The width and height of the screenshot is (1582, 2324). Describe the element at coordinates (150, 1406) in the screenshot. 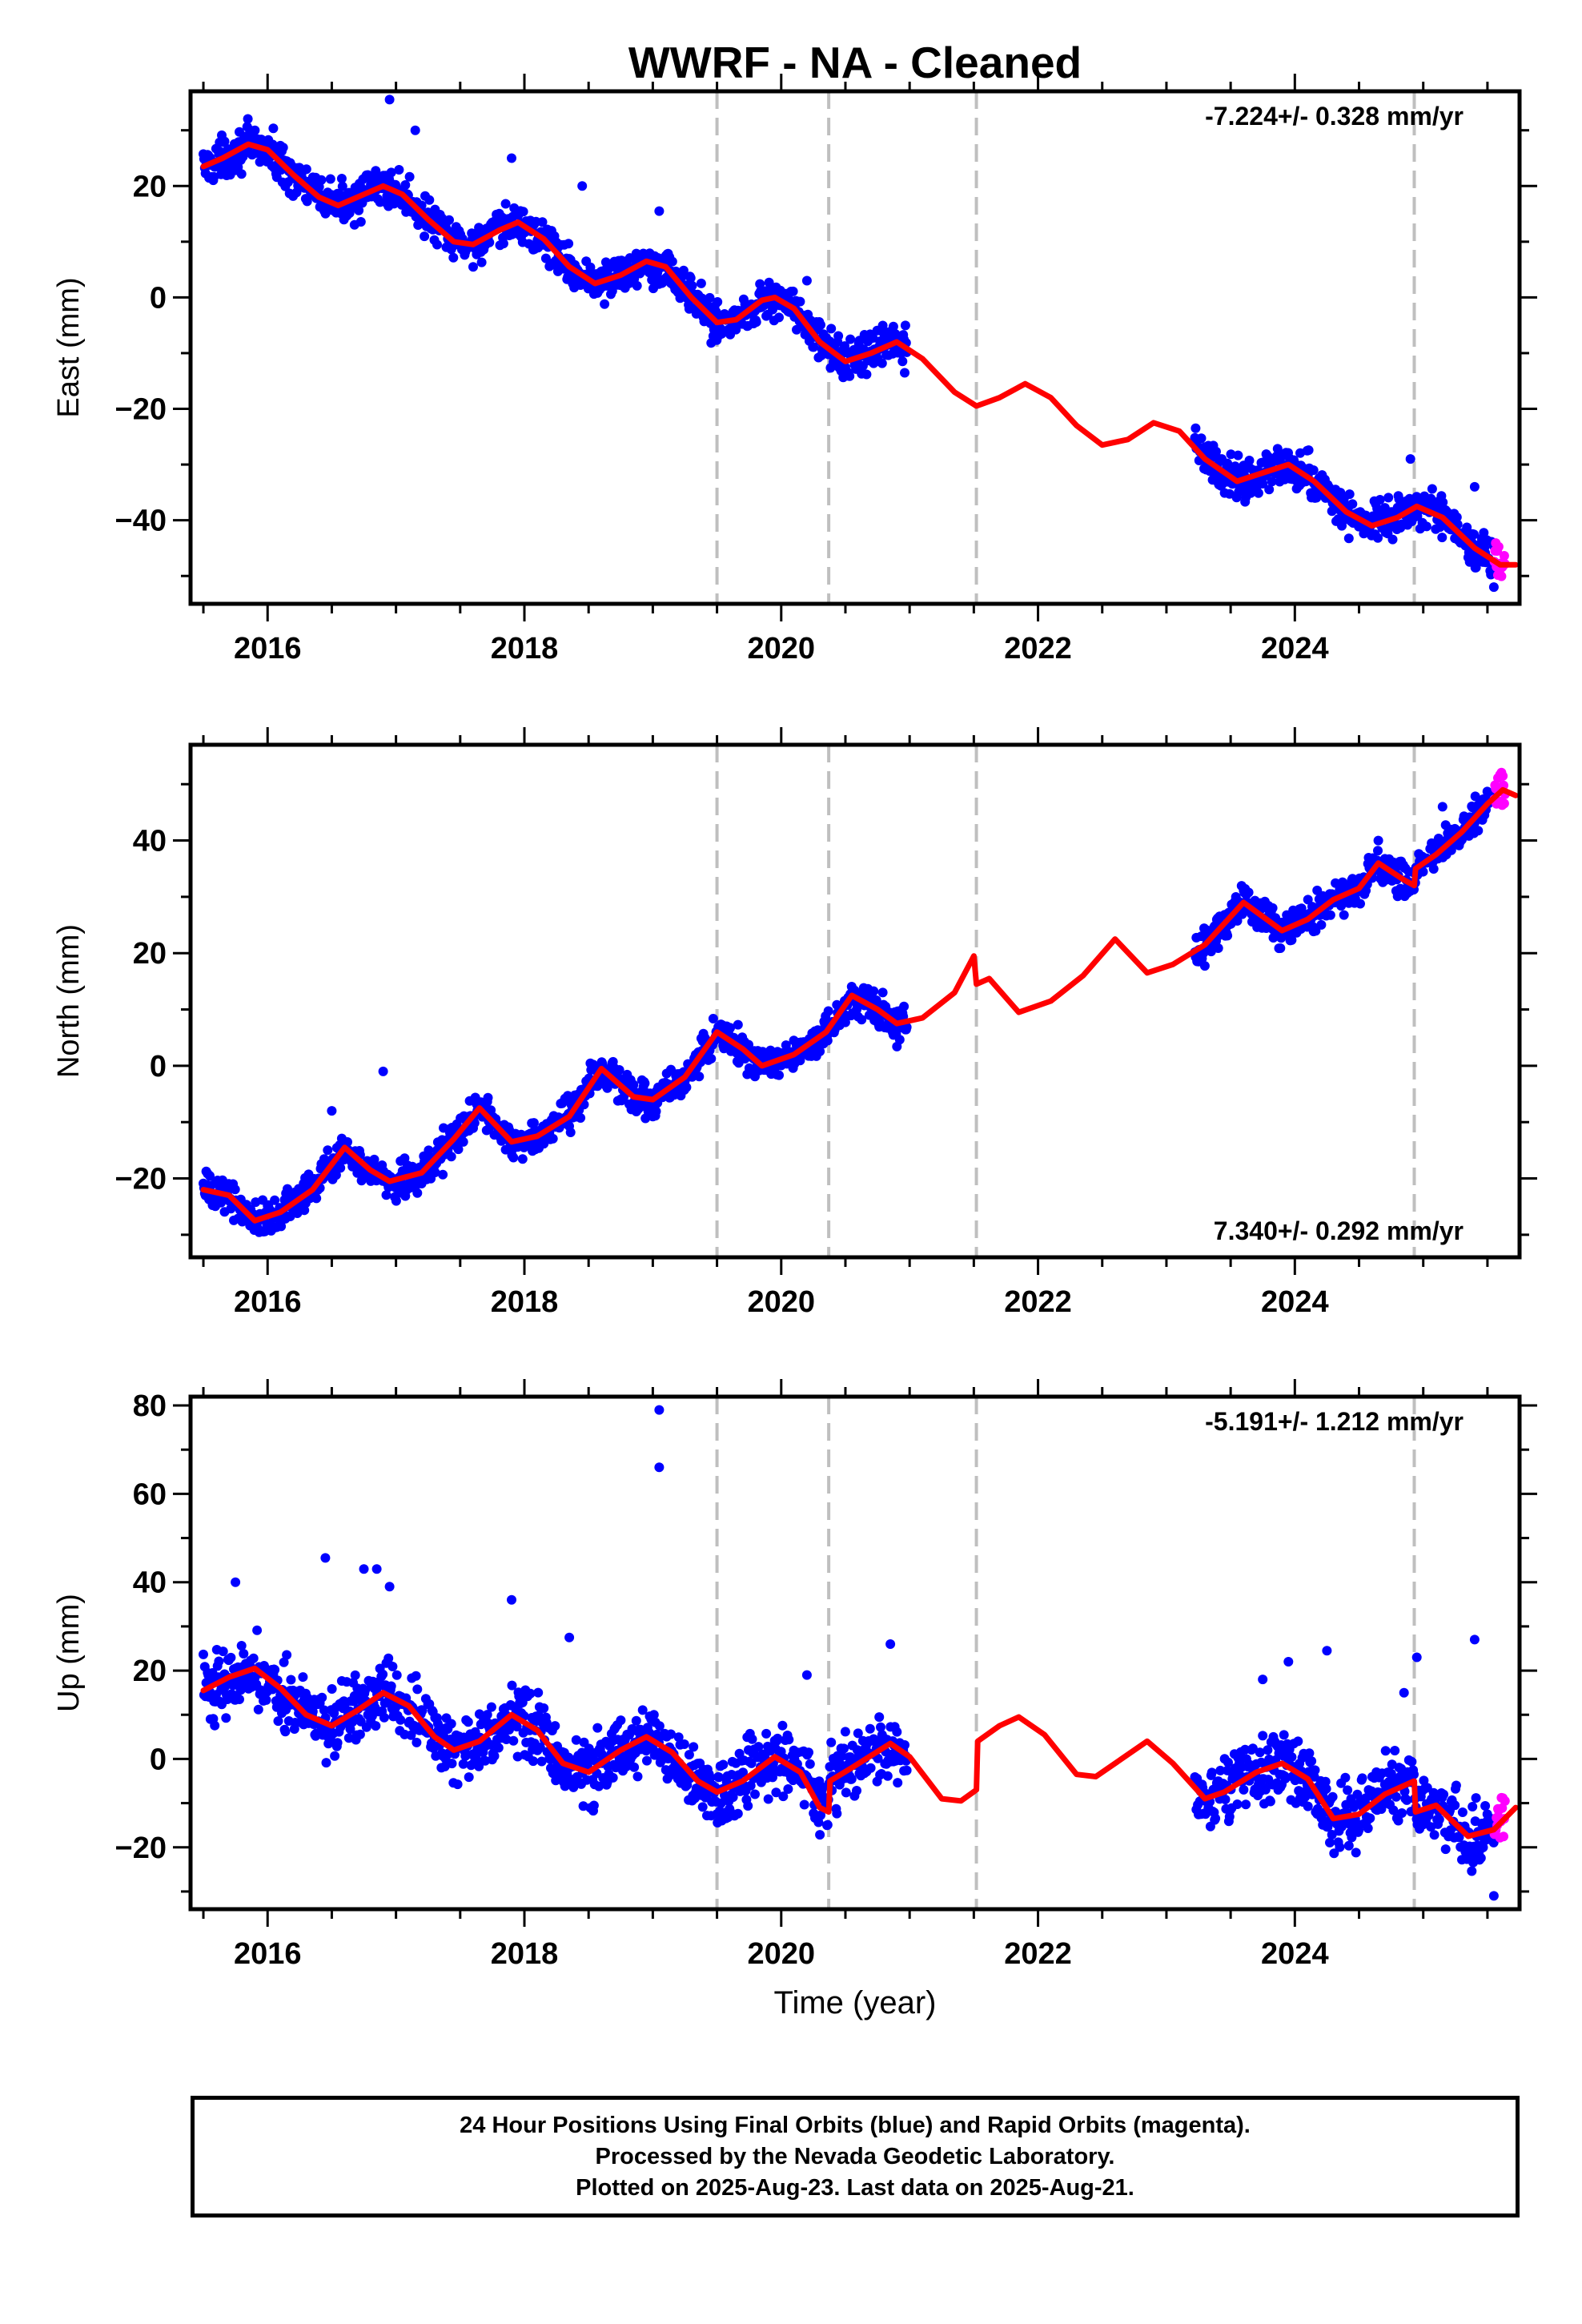

I see `y-tick-label: 80` at that location.